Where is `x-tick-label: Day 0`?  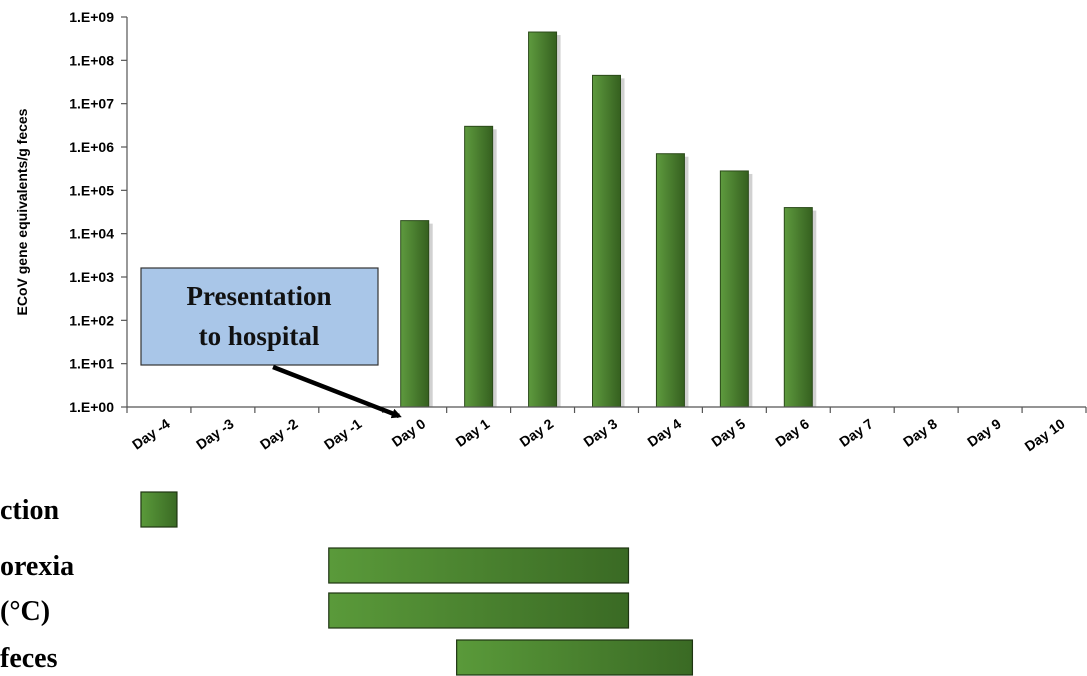
x-tick-label: Day 0 is located at coordinates (409, 432).